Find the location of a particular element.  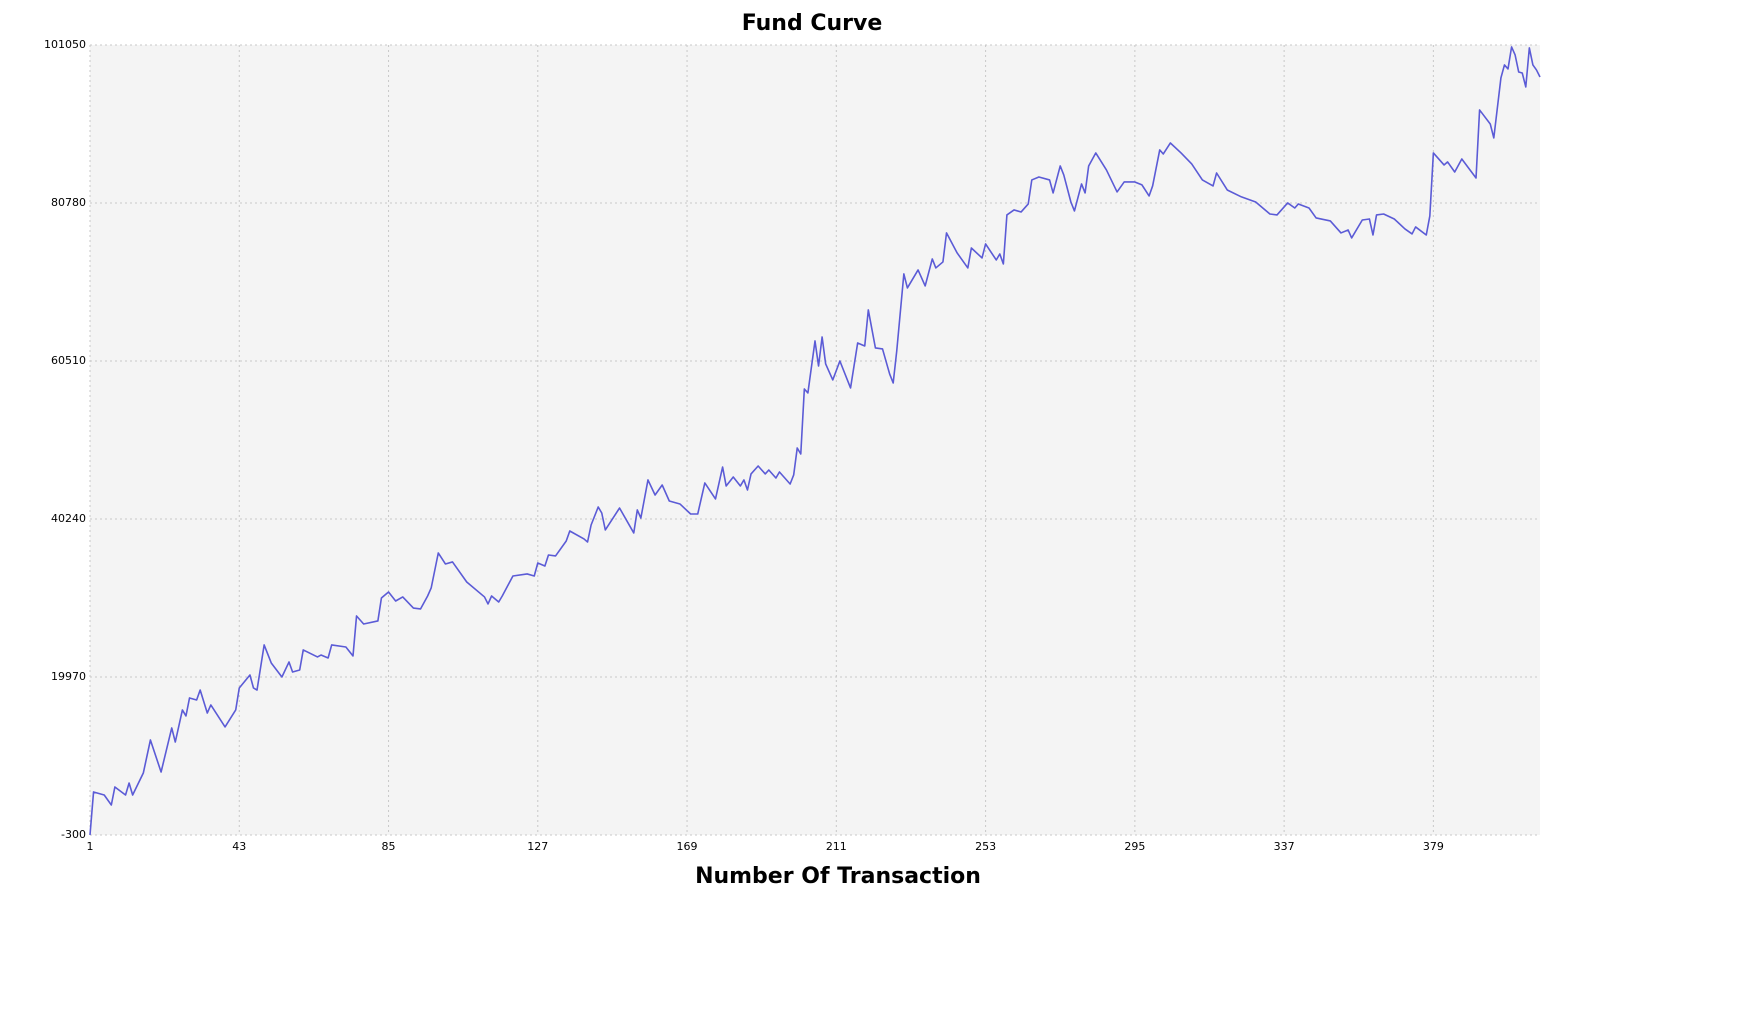

x-tick-label: 1 is located at coordinates (90, 846).